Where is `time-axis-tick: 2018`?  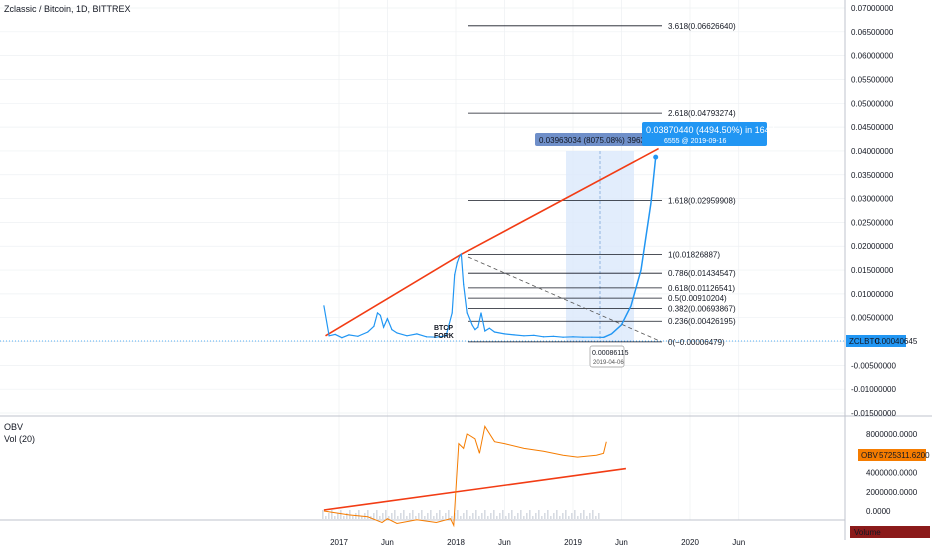
time-axis-tick: 2018 is located at coordinates (456, 542).